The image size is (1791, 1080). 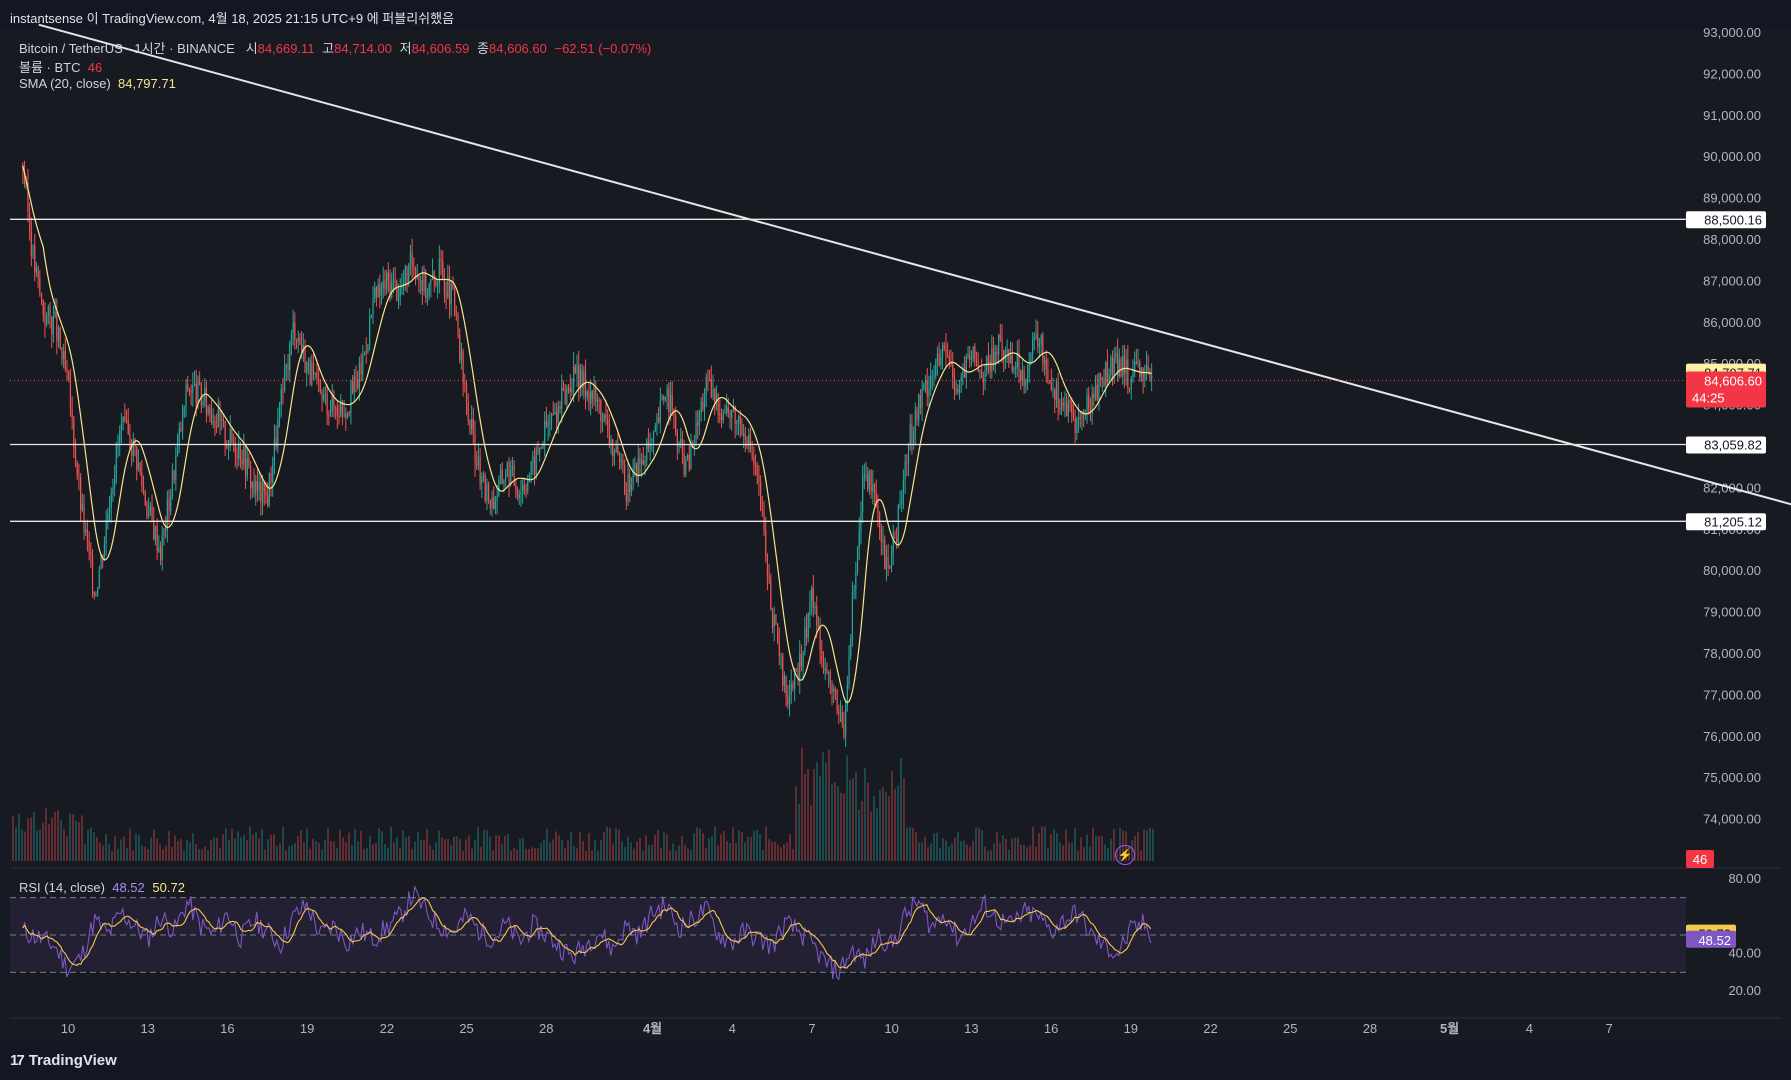 What do you see at coordinates (102, 887) in the screenshot?
I see `rsi-legend: RSI (14, close) 48.52 50.72` at bounding box center [102, 887].